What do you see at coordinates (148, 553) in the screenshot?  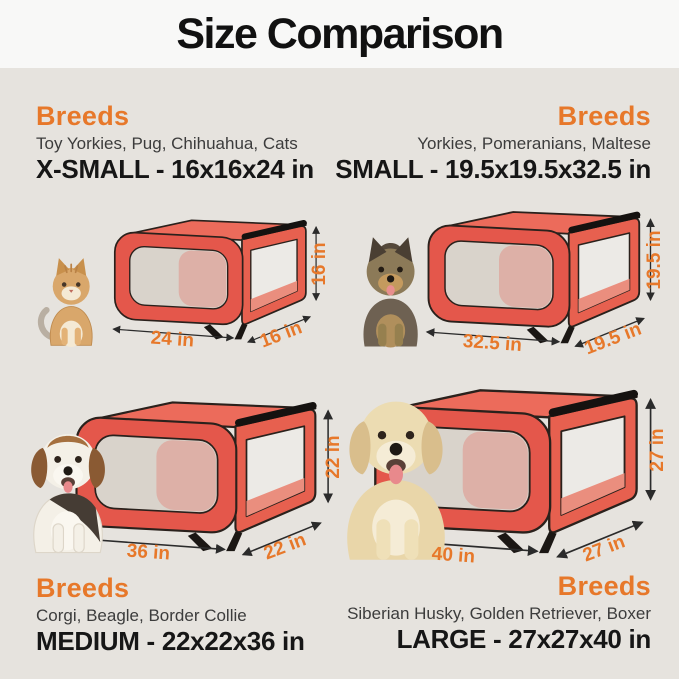 I see `dim-length-label: 36 in` at bounding box center [148, 553].